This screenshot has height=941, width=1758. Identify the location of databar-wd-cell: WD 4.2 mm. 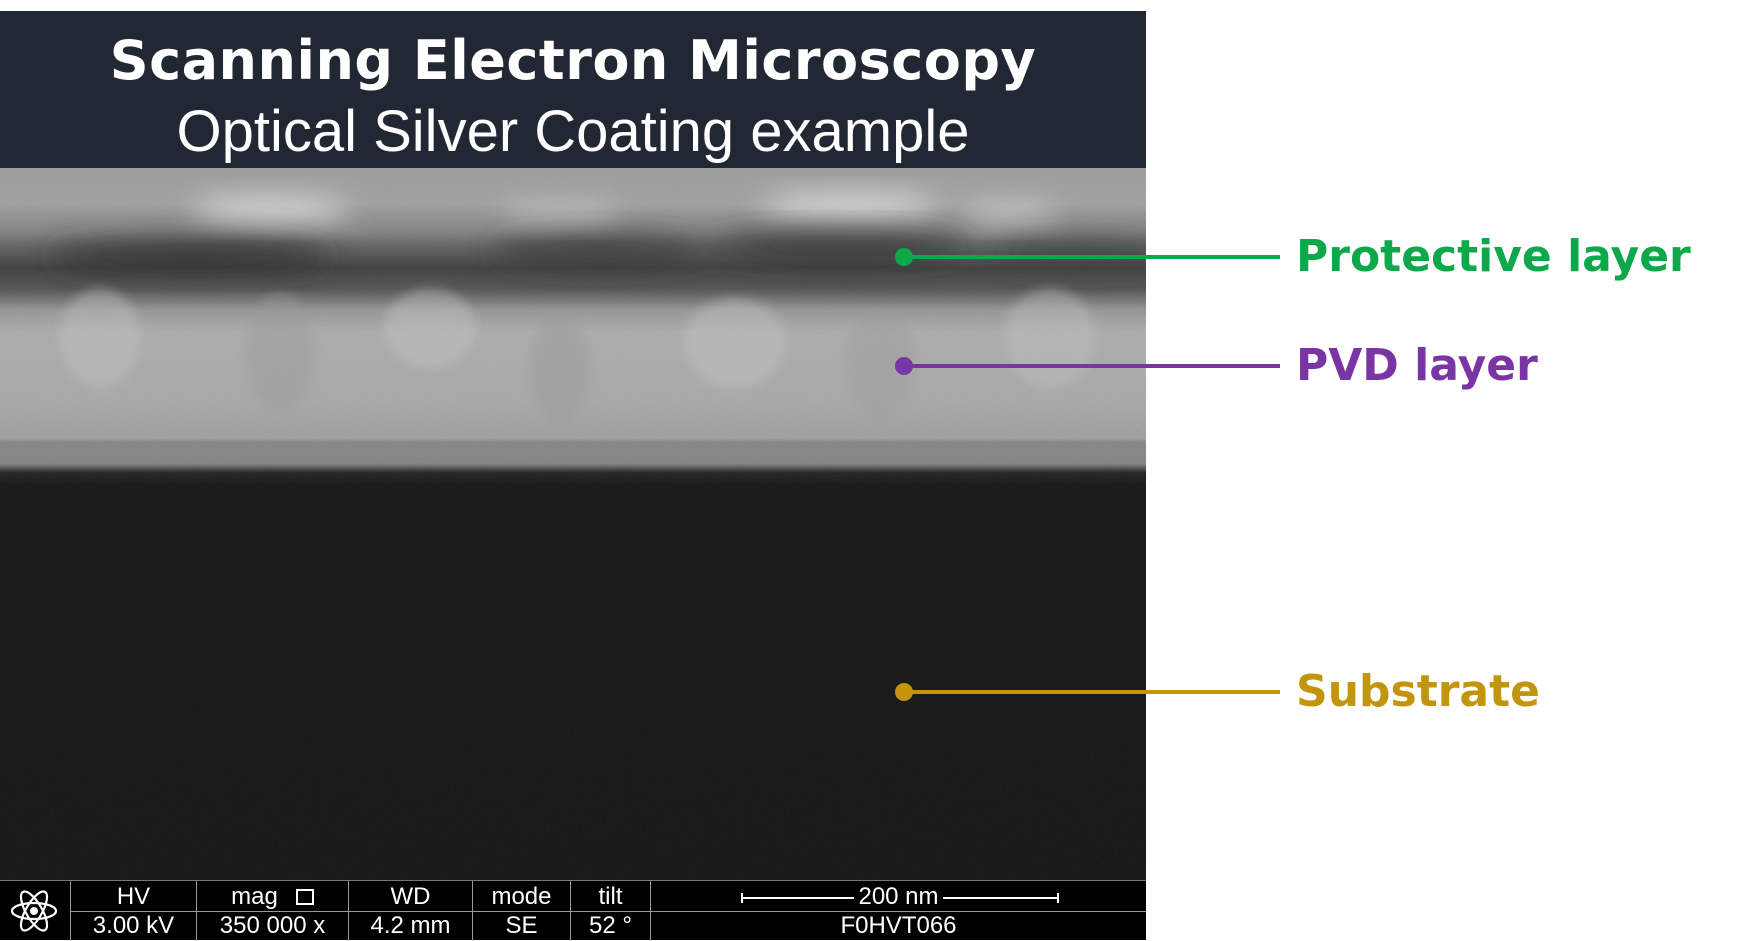
(410, 911).